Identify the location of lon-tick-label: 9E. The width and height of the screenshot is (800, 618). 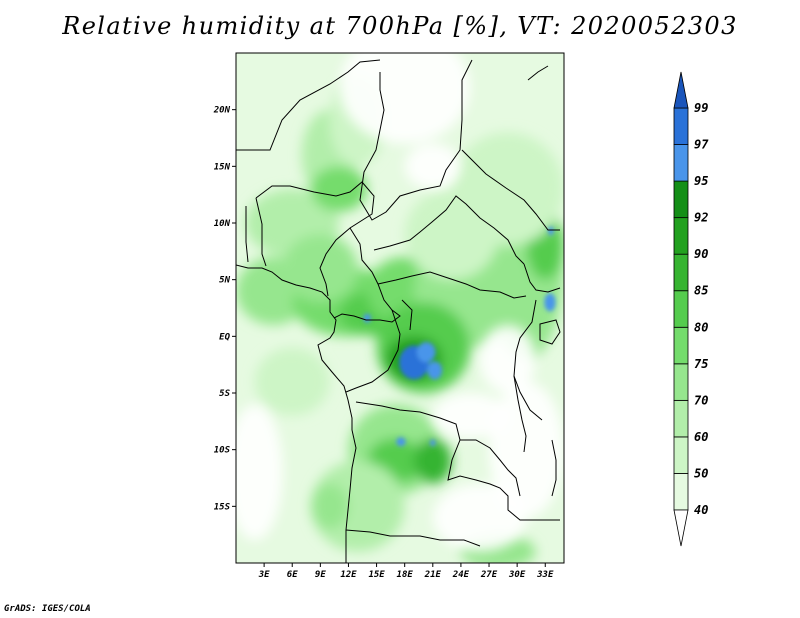
(320, 575).